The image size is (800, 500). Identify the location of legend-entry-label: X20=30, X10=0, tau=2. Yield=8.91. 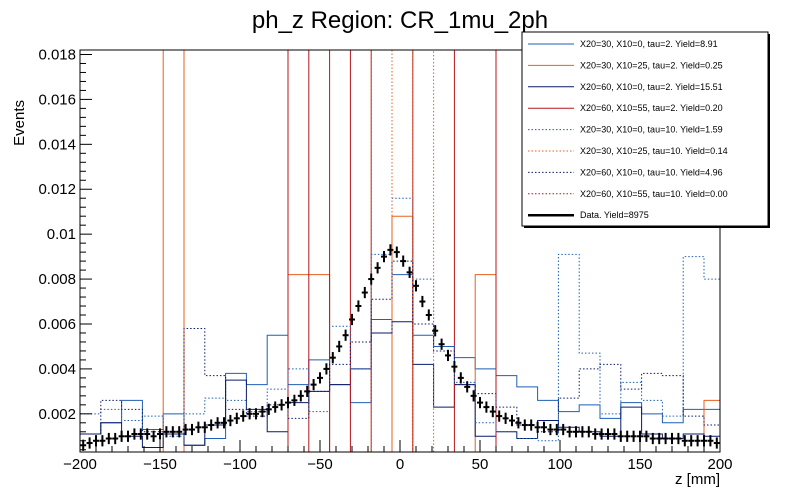
(649, 44).